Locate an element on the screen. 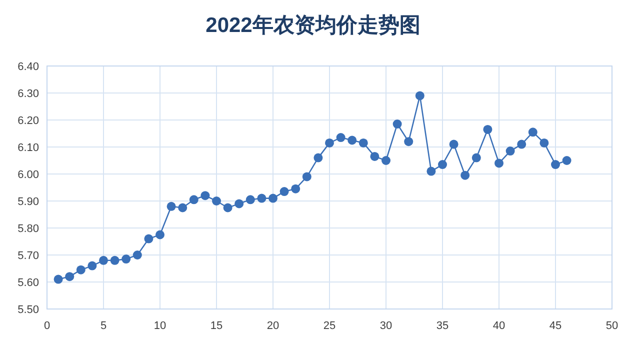  x-tick-label: 15 is located at coordinates (216, 326).